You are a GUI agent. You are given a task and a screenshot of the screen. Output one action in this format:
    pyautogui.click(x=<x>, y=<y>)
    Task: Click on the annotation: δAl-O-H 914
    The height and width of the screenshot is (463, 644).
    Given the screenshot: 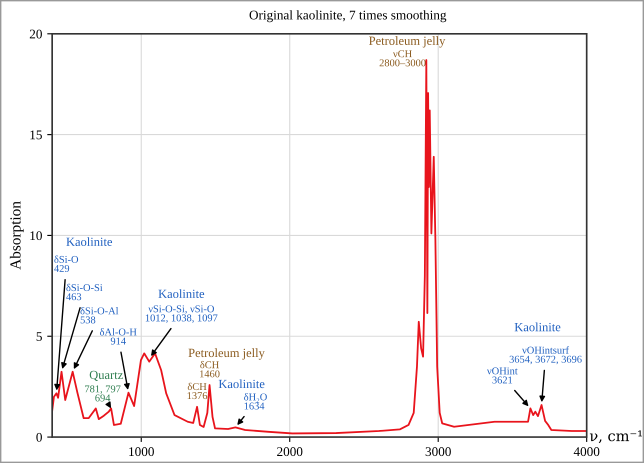 What is the action you would take?
    pyautogui.click(x=118, y=336)
    